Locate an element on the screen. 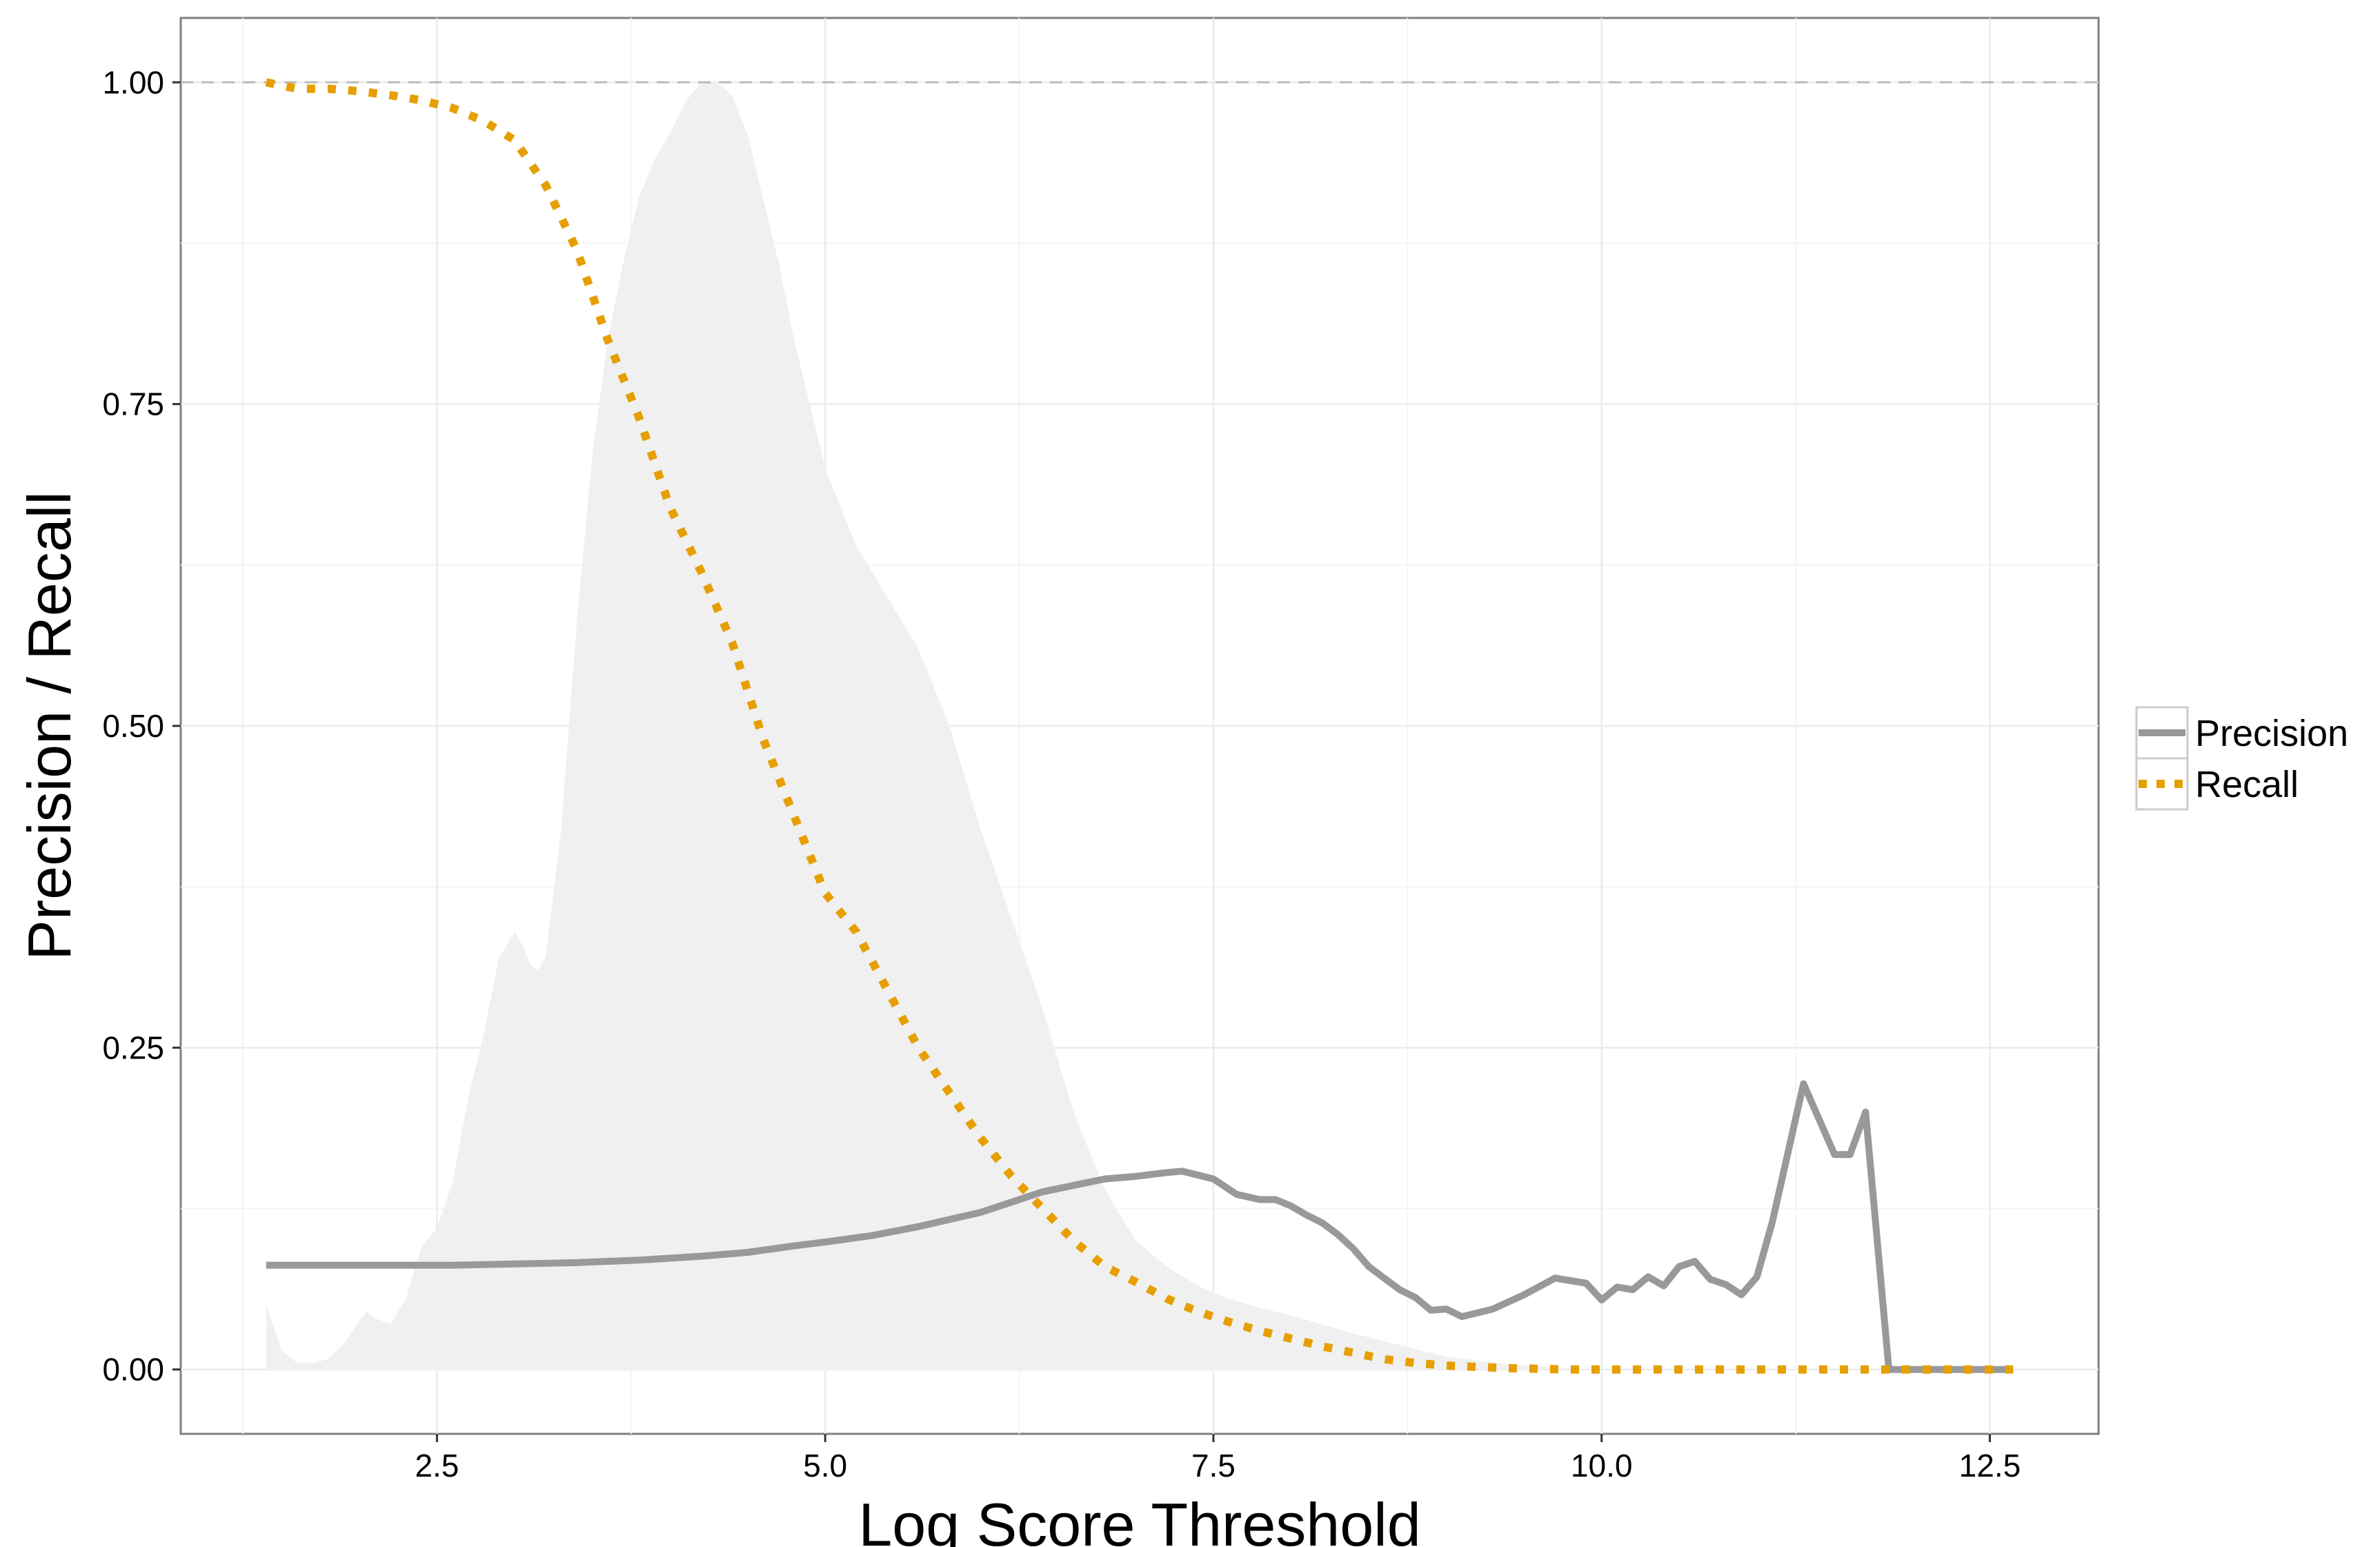 This screenshot has height=1547, width=2380. y-tick-label: 0.00 is located at coordinates (133, 1370).